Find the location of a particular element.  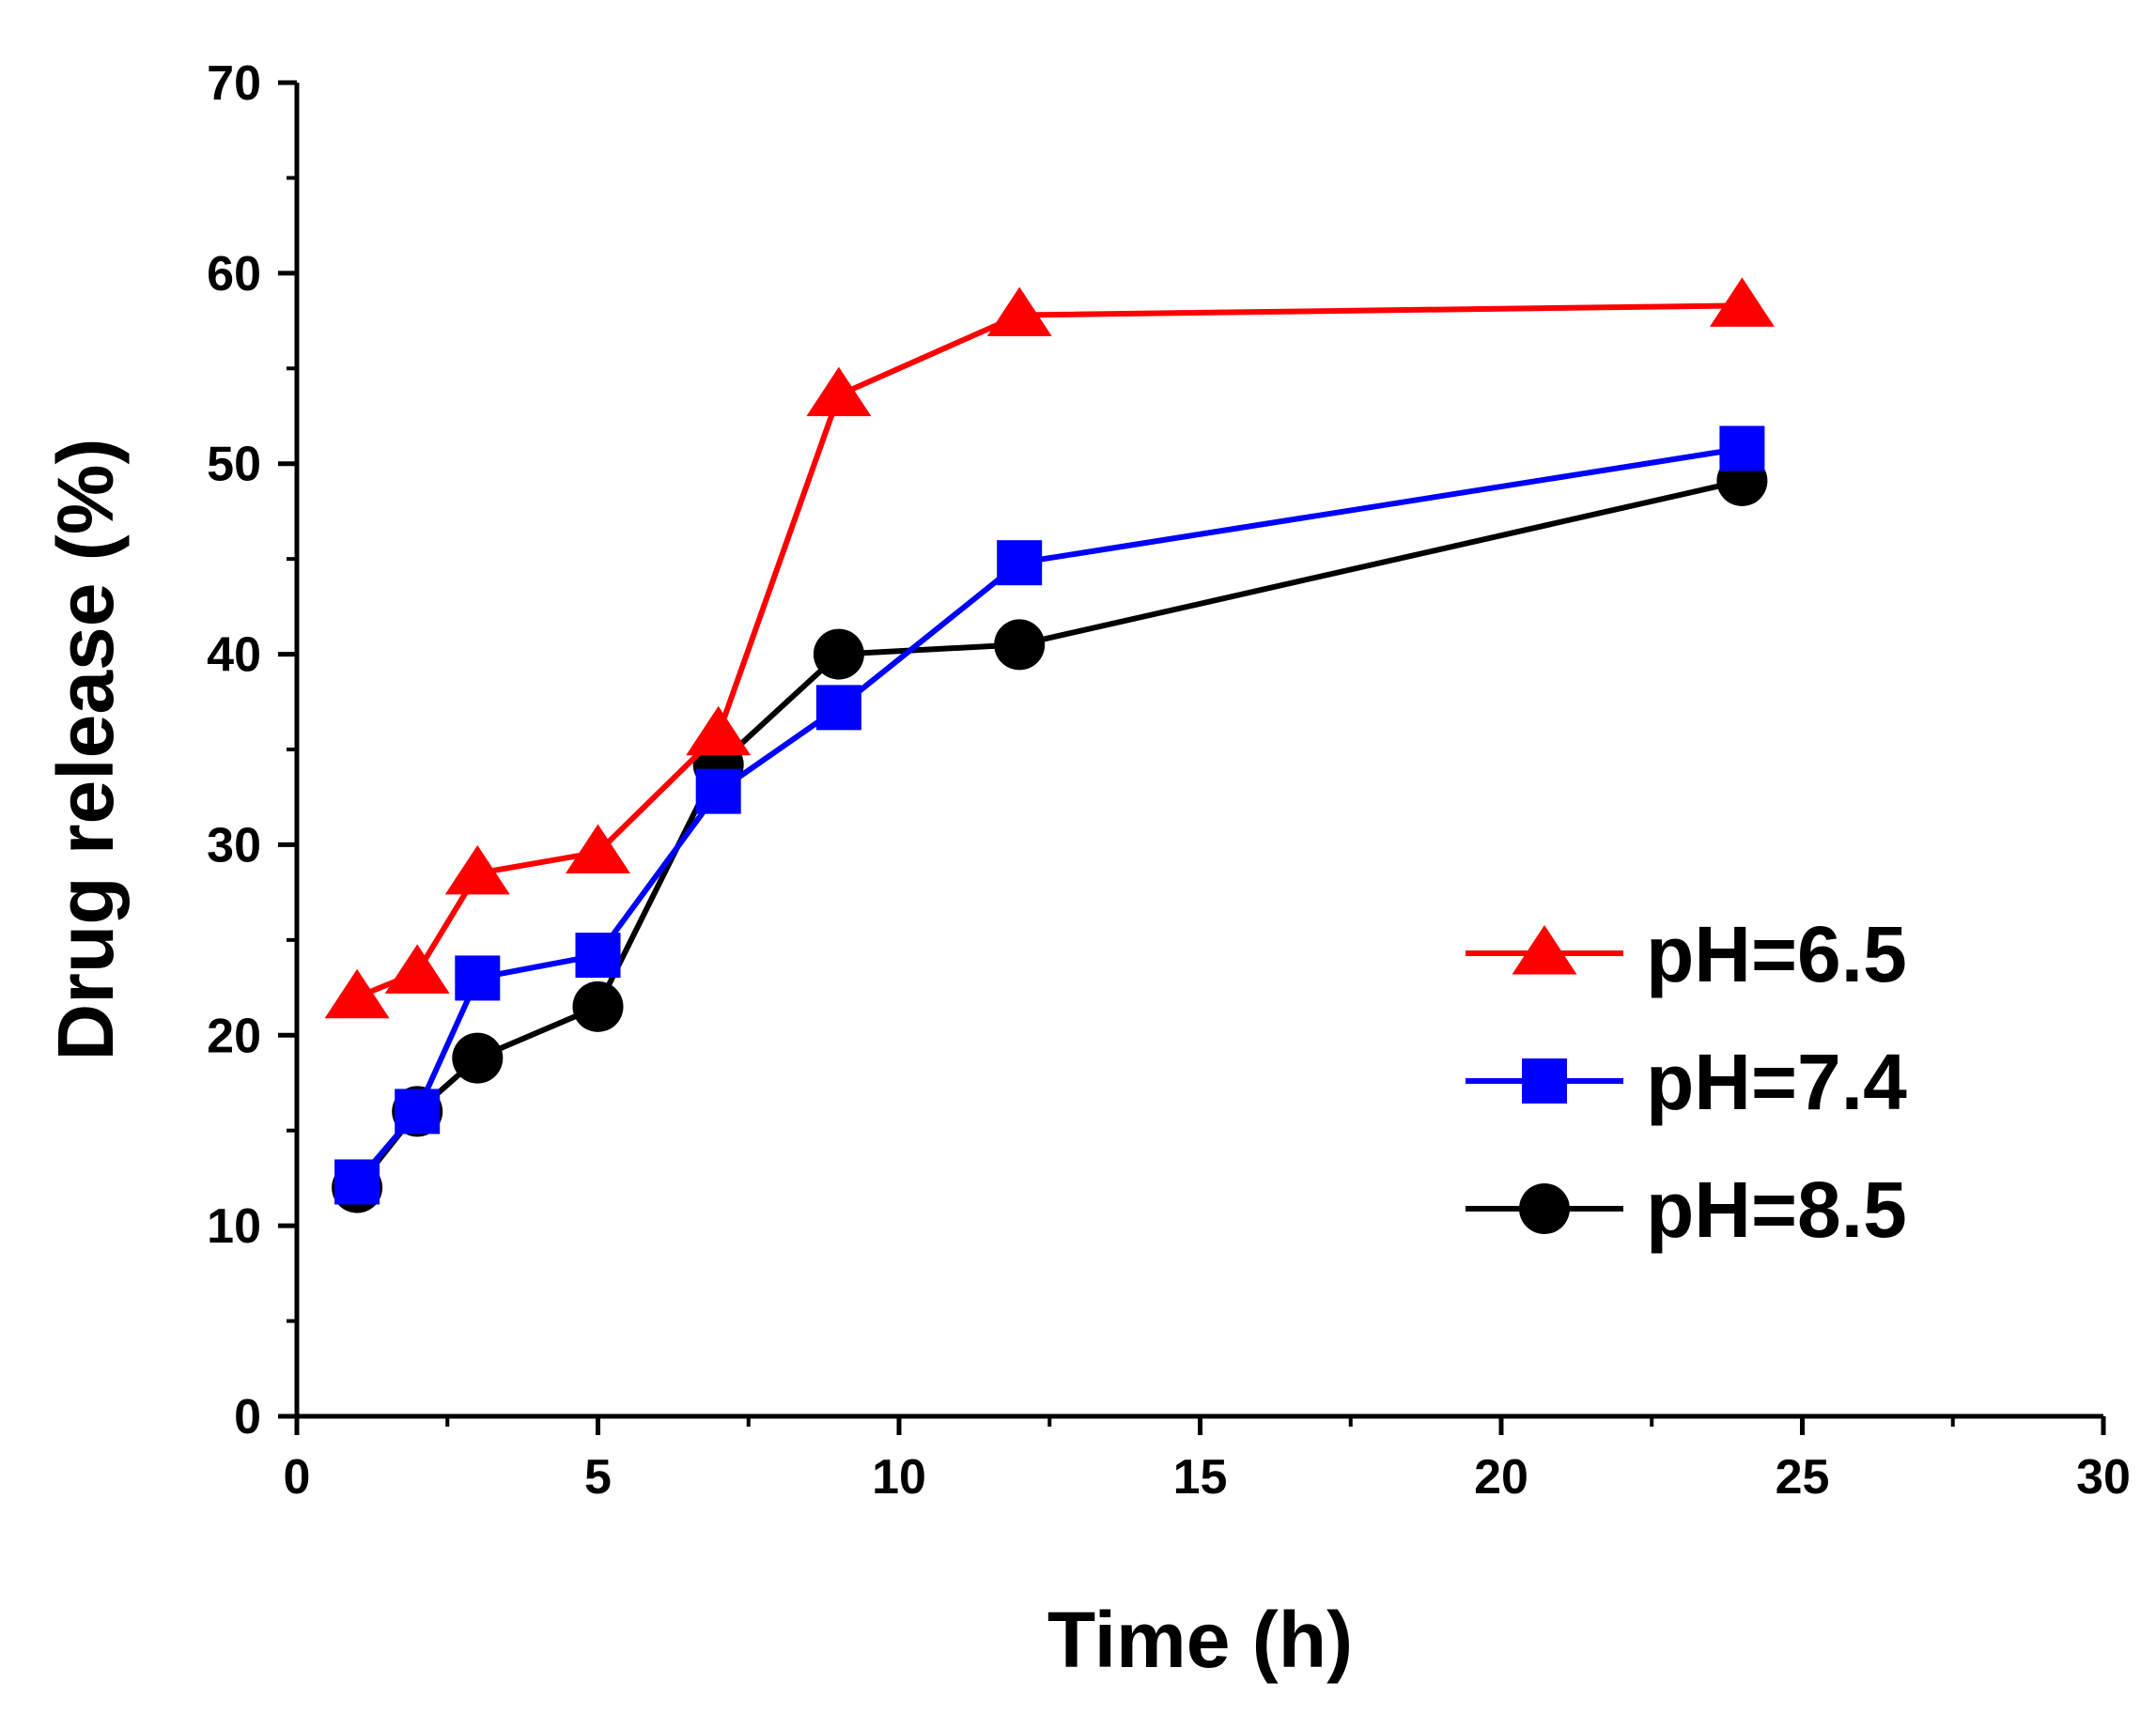

x-axis-title: Time (h) is located at coordinates (1200, 1640).